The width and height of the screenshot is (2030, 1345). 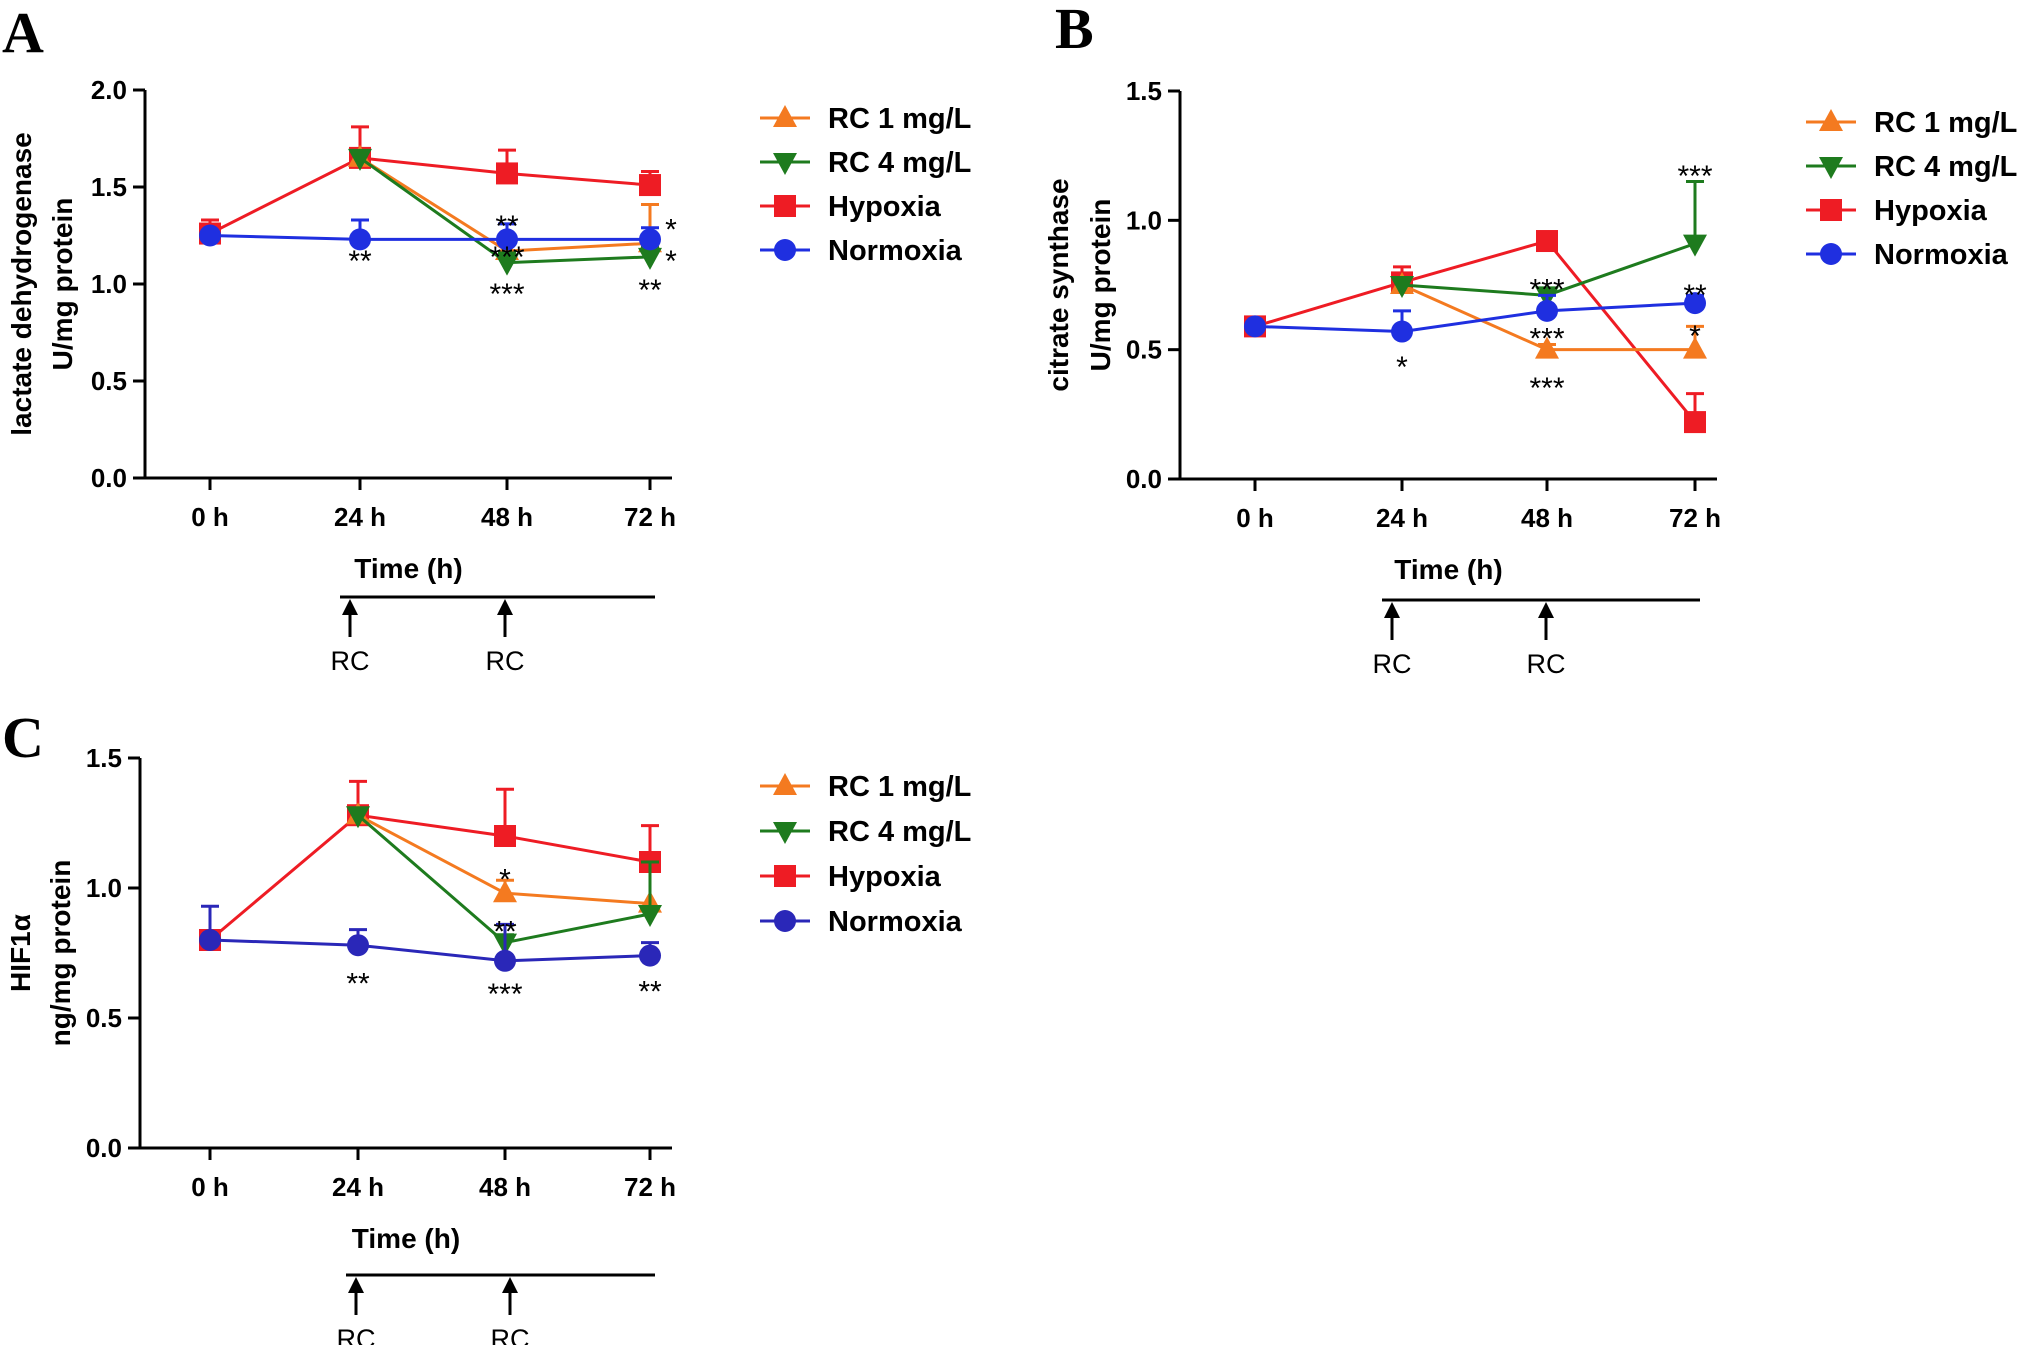 I want to click on panel-letter-a: A, so click(x=23, y=32).